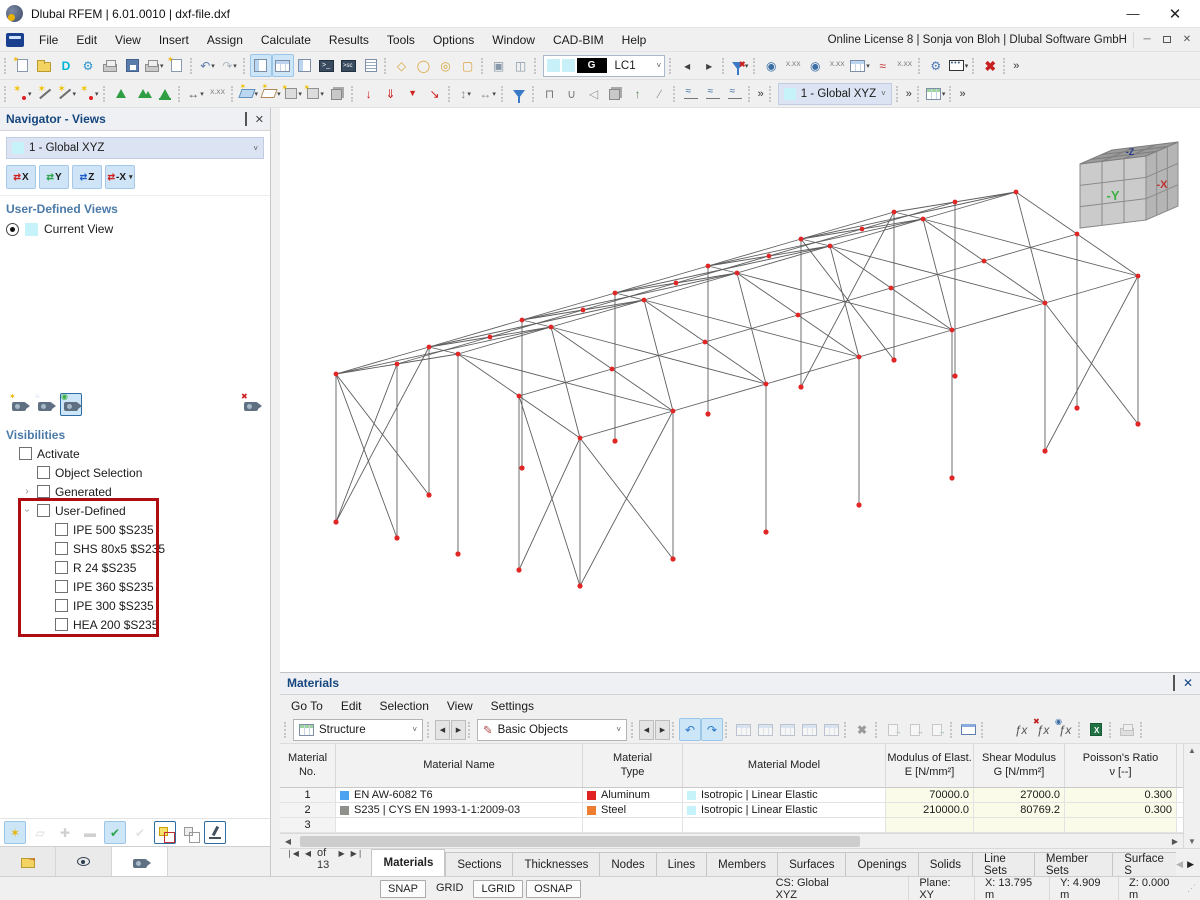 The width and height of the screenshot is (1200, 900). I want to click on result-tables-button: ▾, so click(860, 65).